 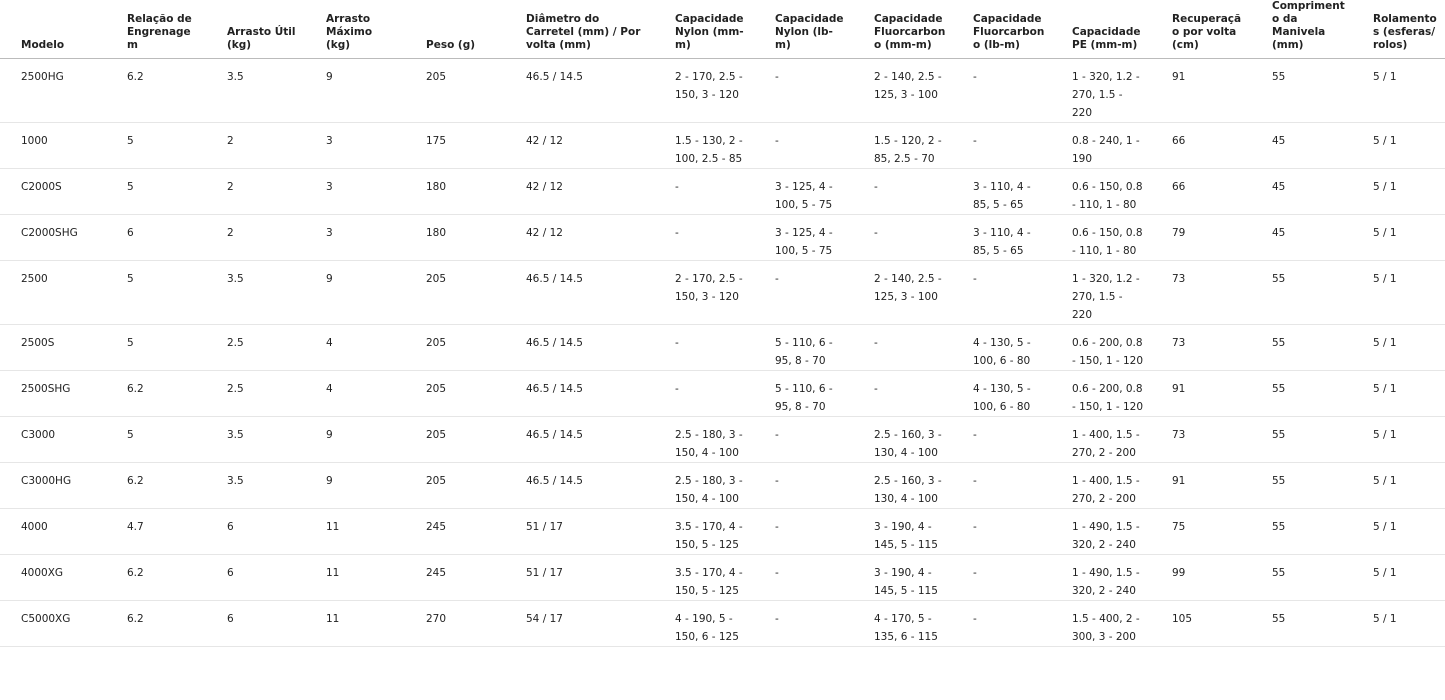 What do you see at coordinates (704, 439) in the screenshot?
I see `table-cell: 2.5 - 180, 3 - 150, 4 - 100` at bounding box center [704, 439].